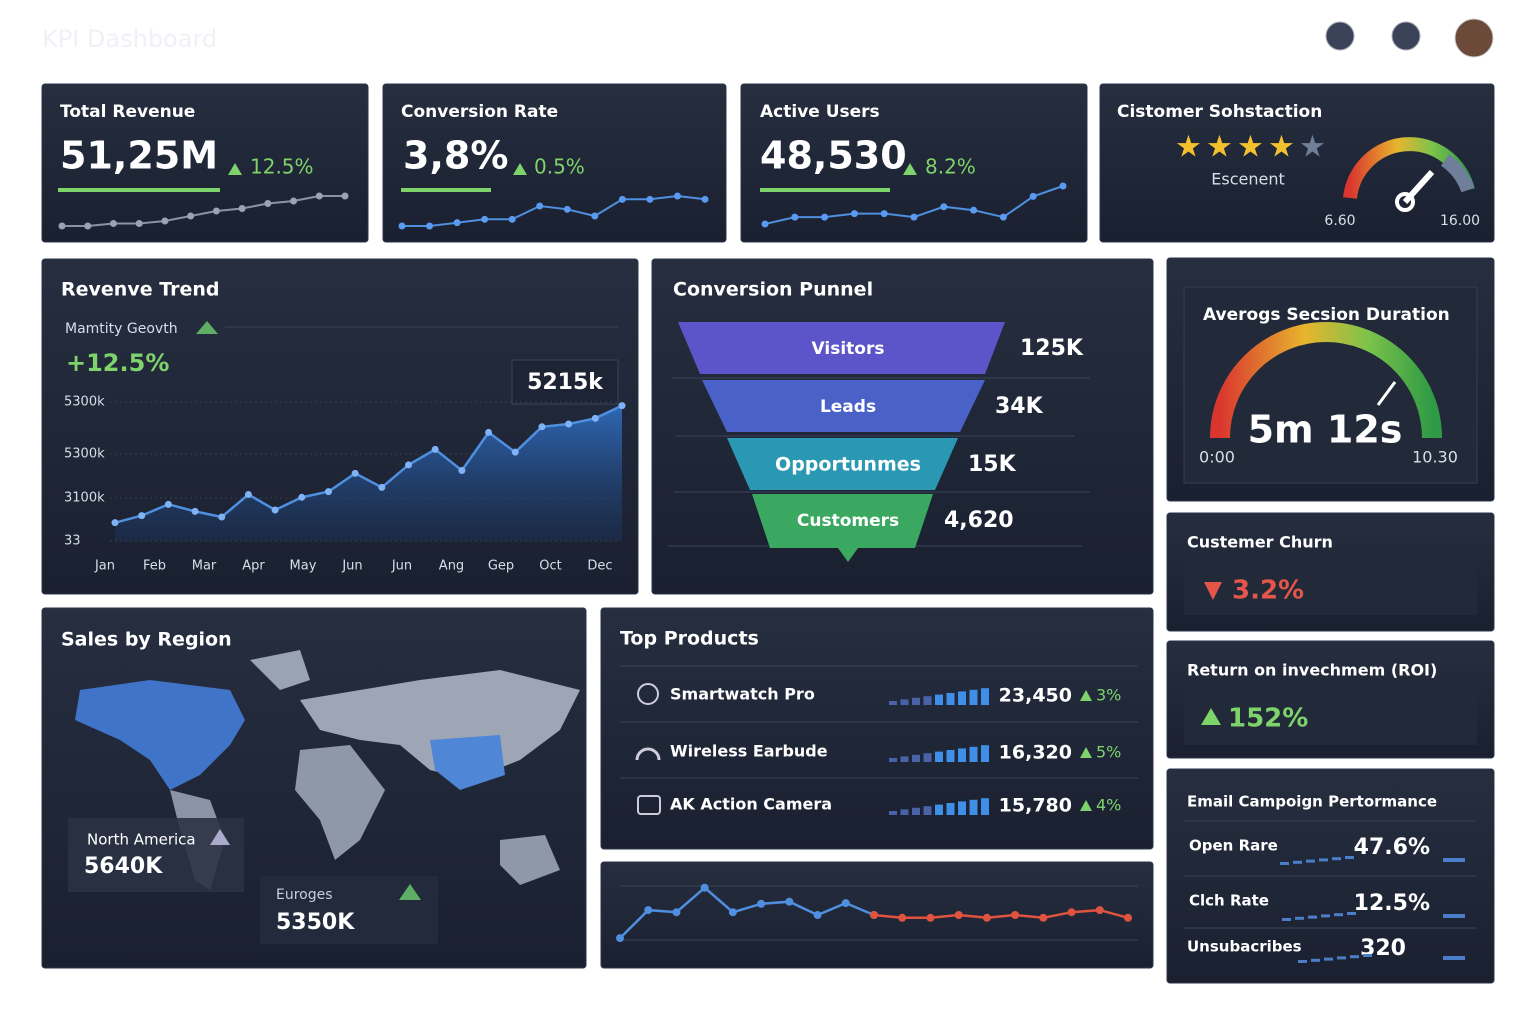 Image resolution: width=1536 pixels, height=1024 pixels. What do you see at coordinates (559, 167) in the screenshot?
I see `kpi-change: 0.5%` at bounding box center [559, 167].